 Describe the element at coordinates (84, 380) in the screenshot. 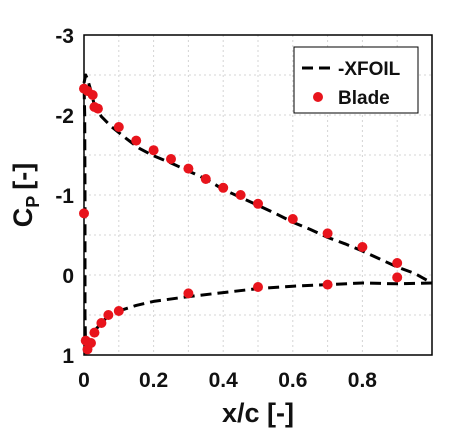

I see `x-tick-label: 0` at that location.